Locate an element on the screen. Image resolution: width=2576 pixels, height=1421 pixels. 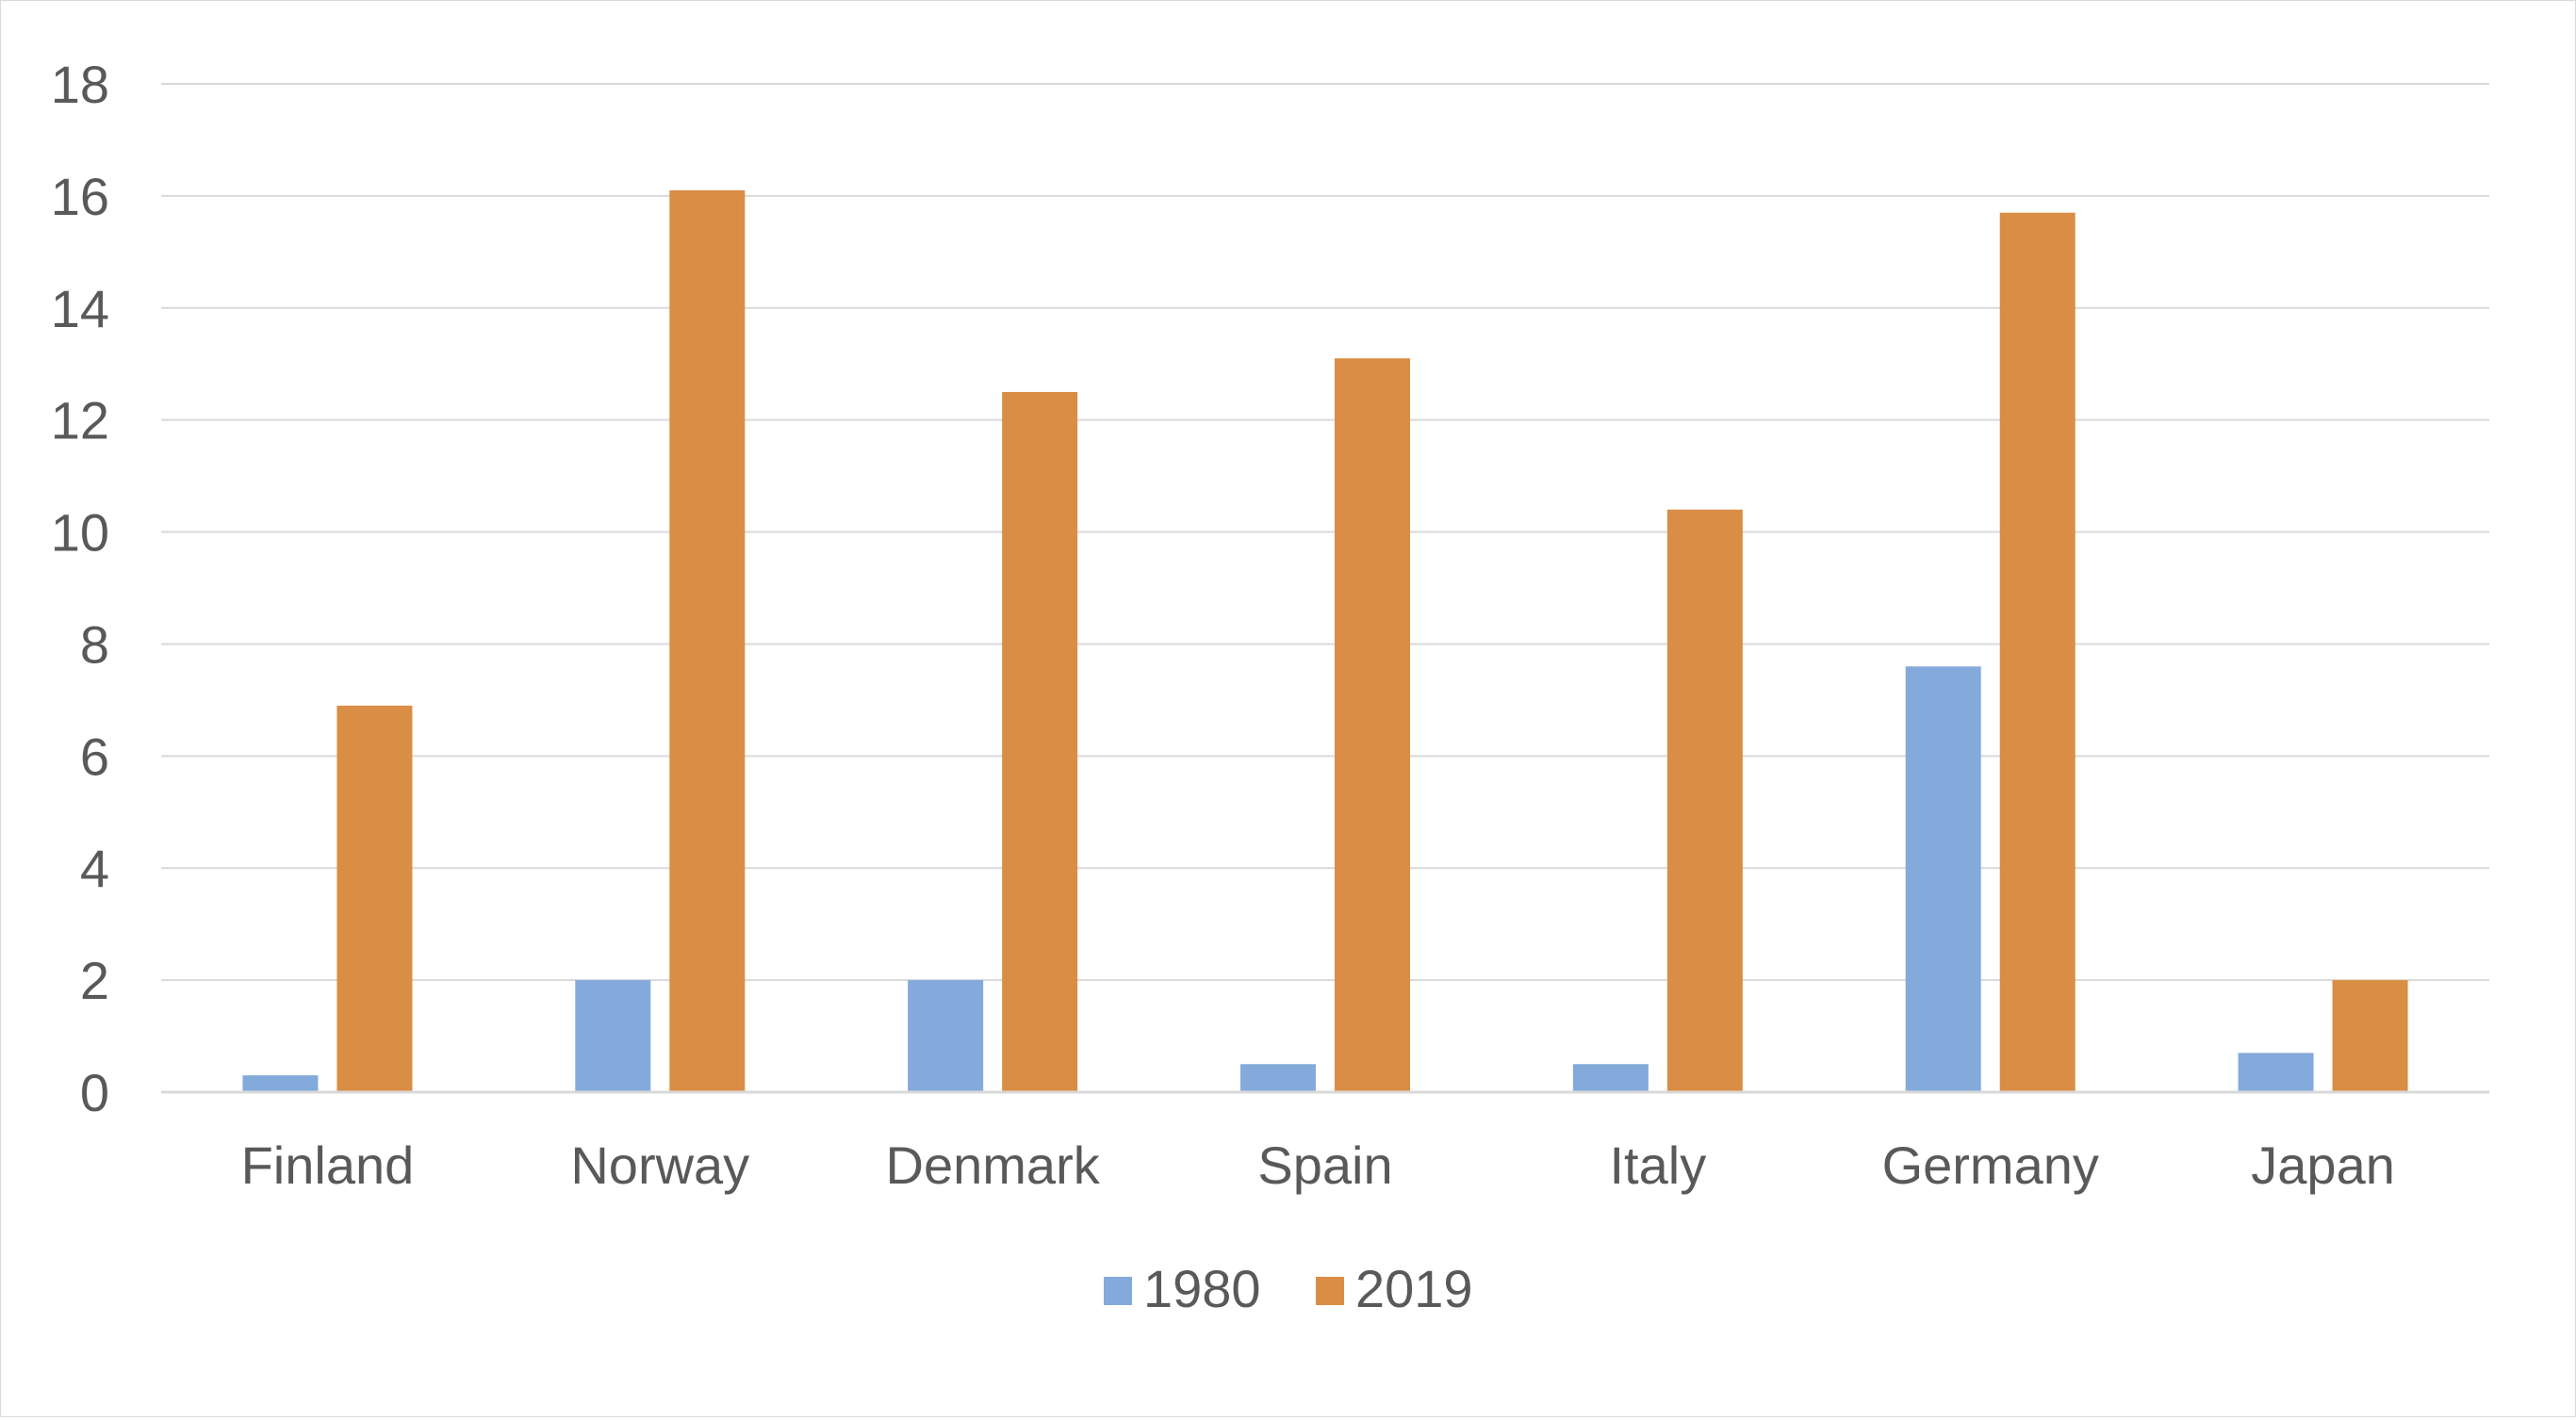
bar-2019-japan is located at coordinates (2370, 1036).